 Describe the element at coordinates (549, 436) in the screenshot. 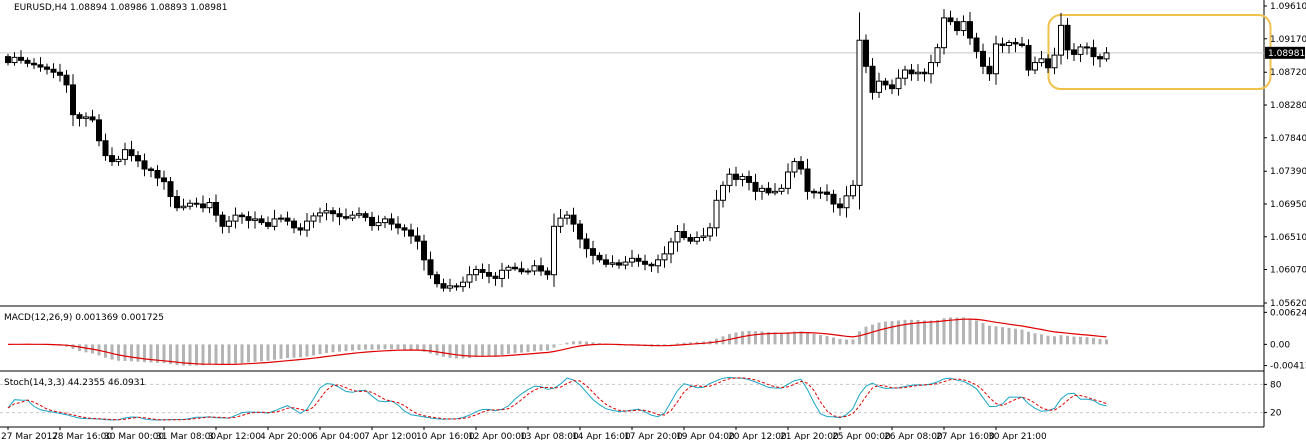

I see `time-tick-label: 13 Apr 08:00` at that location.